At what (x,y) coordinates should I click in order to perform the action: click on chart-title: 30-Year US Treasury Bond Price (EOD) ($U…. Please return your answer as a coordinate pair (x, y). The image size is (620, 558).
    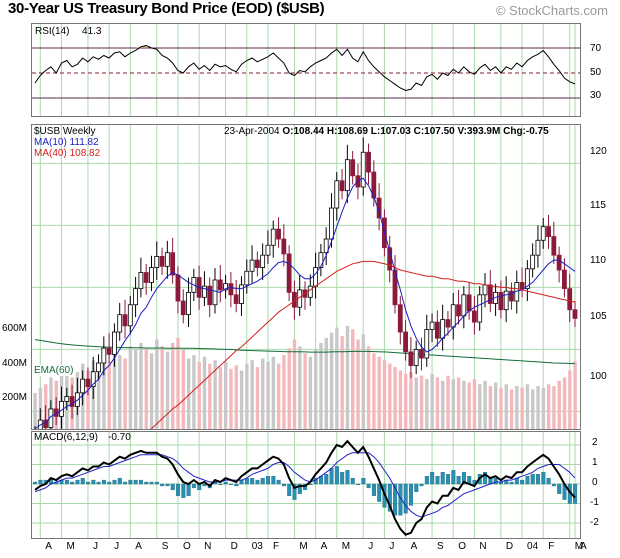
    Looking at the image, I should click on (166, 8).